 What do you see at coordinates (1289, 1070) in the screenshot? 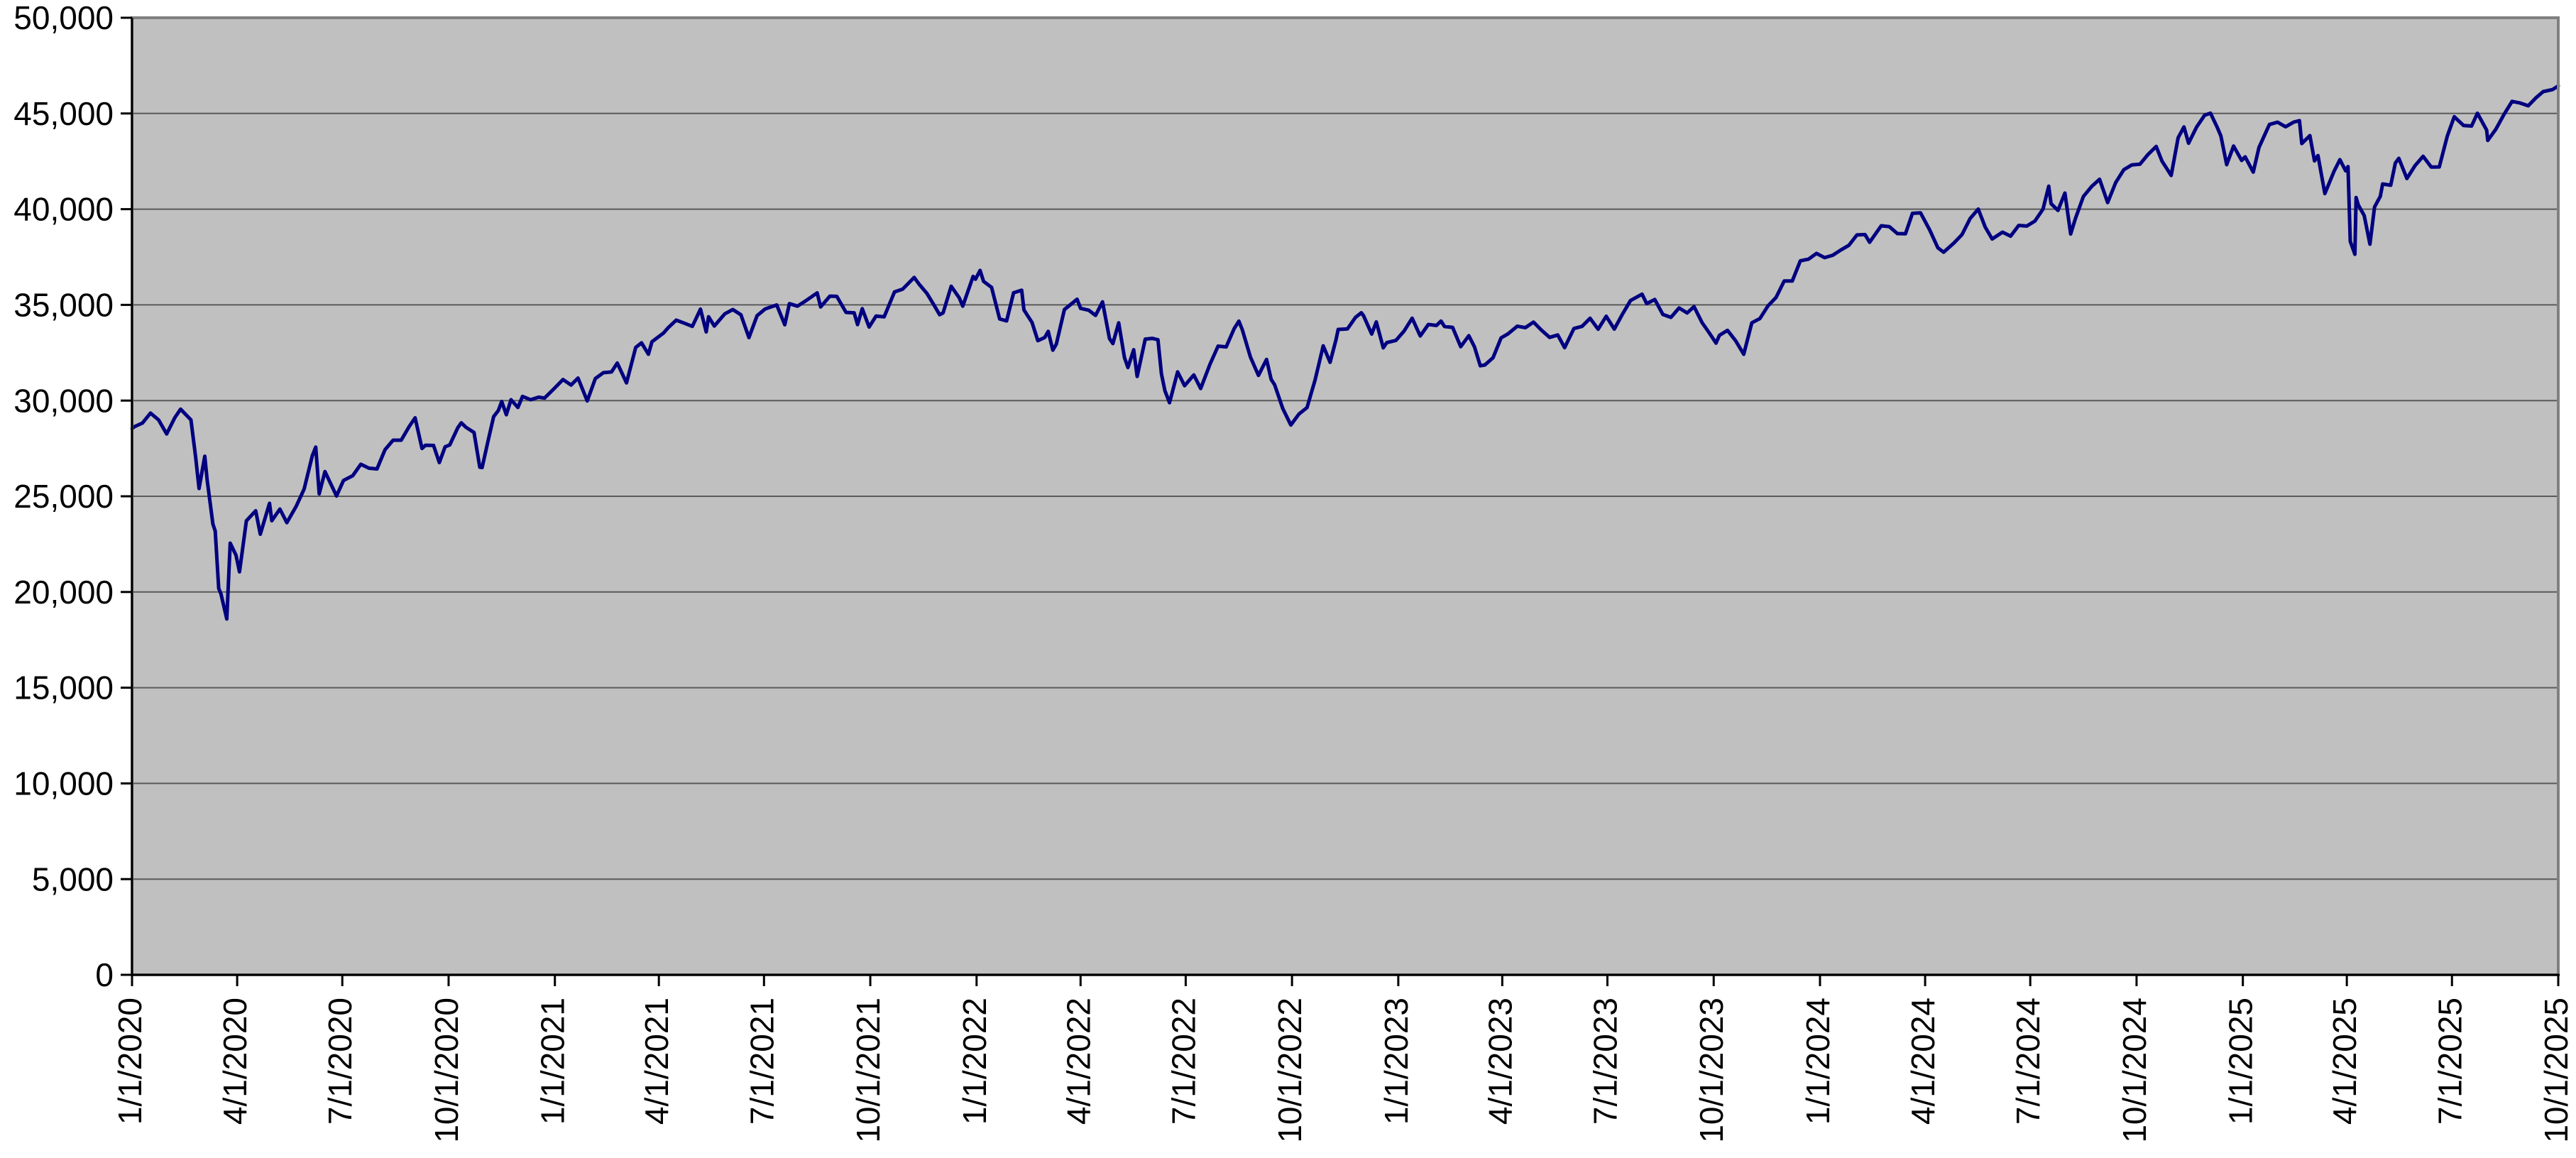
I see `x-axis-label: 10/1/2022` at bounding box center [1289, 1070].